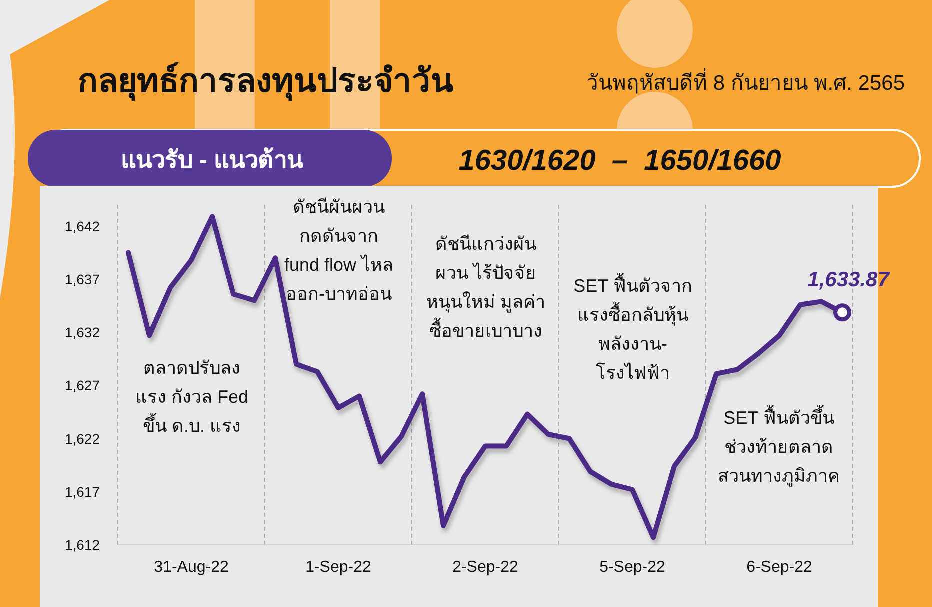 Image resolution: width=932 pixels, height=607 pixels. What do you see at coordinates (192, 397) in the screenshot?
I see `annotation: ตลาดปรับลง แรง กังวล Fed ขึ้น ด.บ. แรง` at bounding box center [192, 397].